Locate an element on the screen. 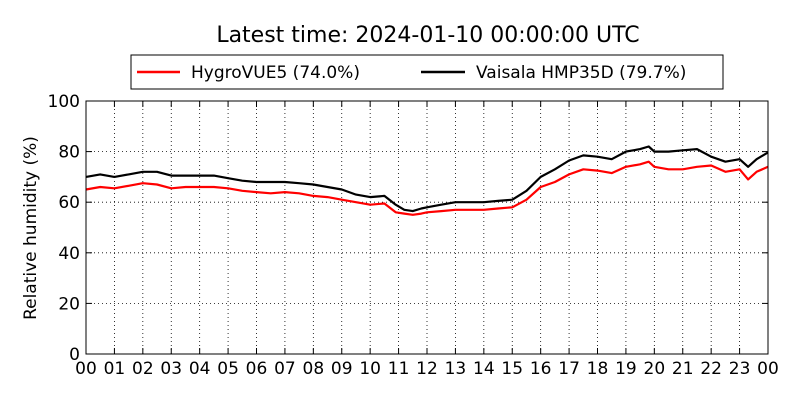  series-line-hygrovue5 is located at coordinates (427, 188).